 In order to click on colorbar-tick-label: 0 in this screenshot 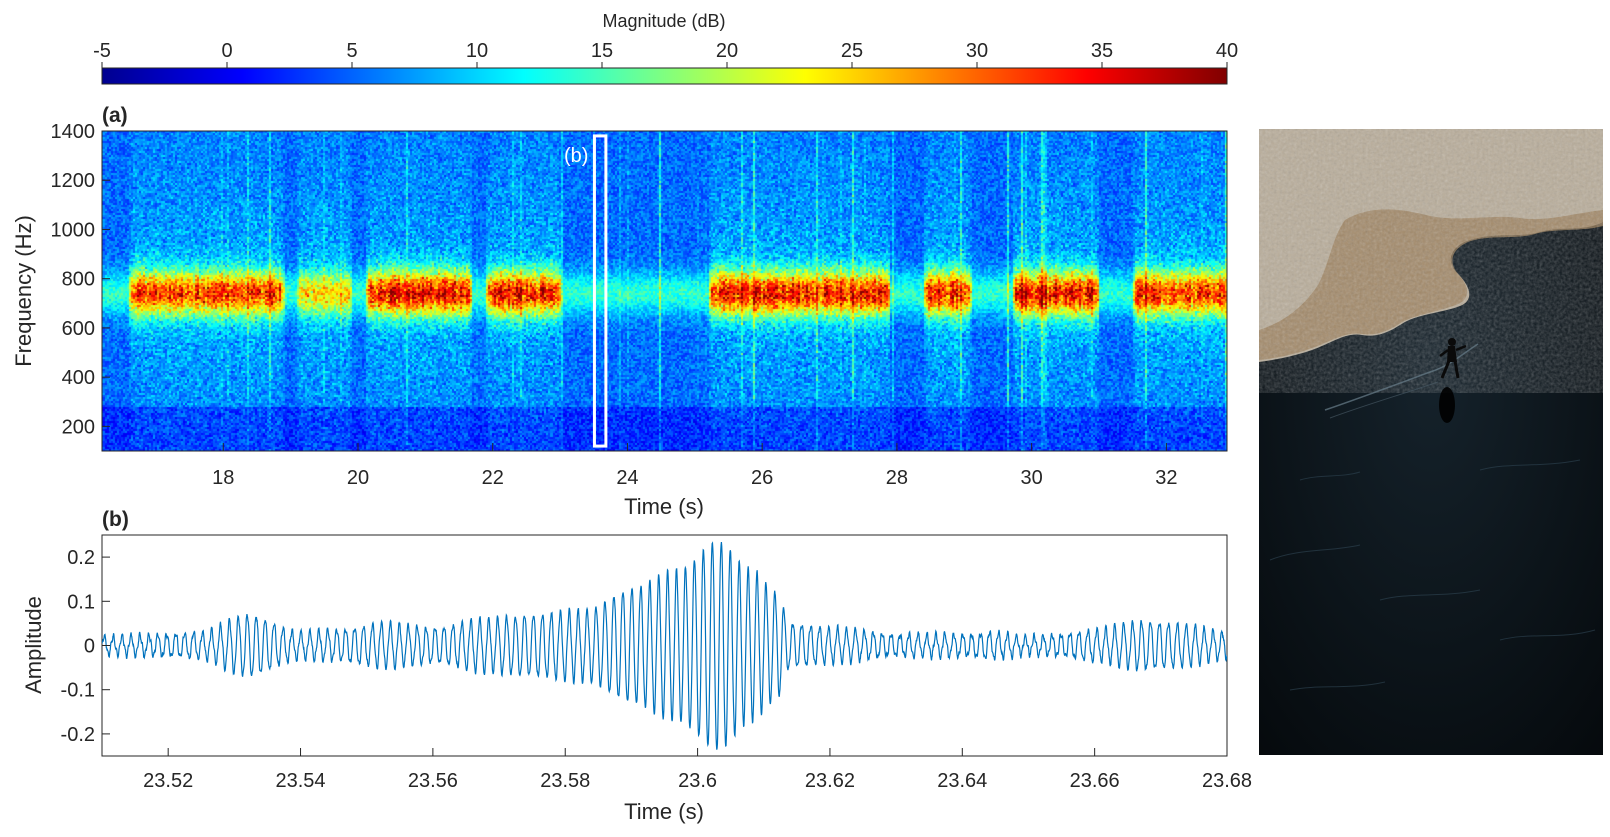, I will do `click(226, 51)`.